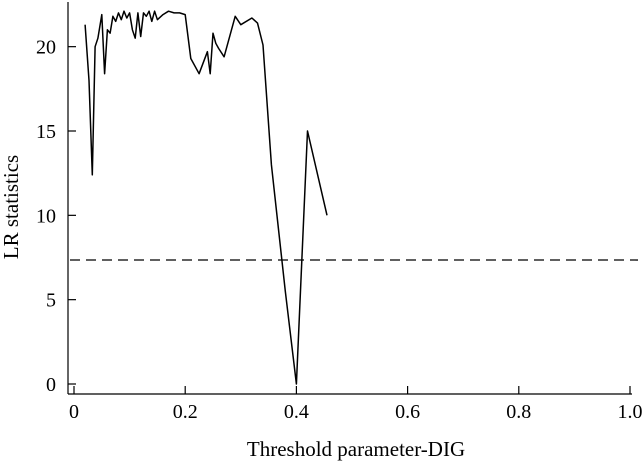 The width and height of the screenshot is (644, 464). What do you see at coordinates (46, 48) in the screenshot?
I see `y-tick-label: 20` at bounding box center [46, 48].